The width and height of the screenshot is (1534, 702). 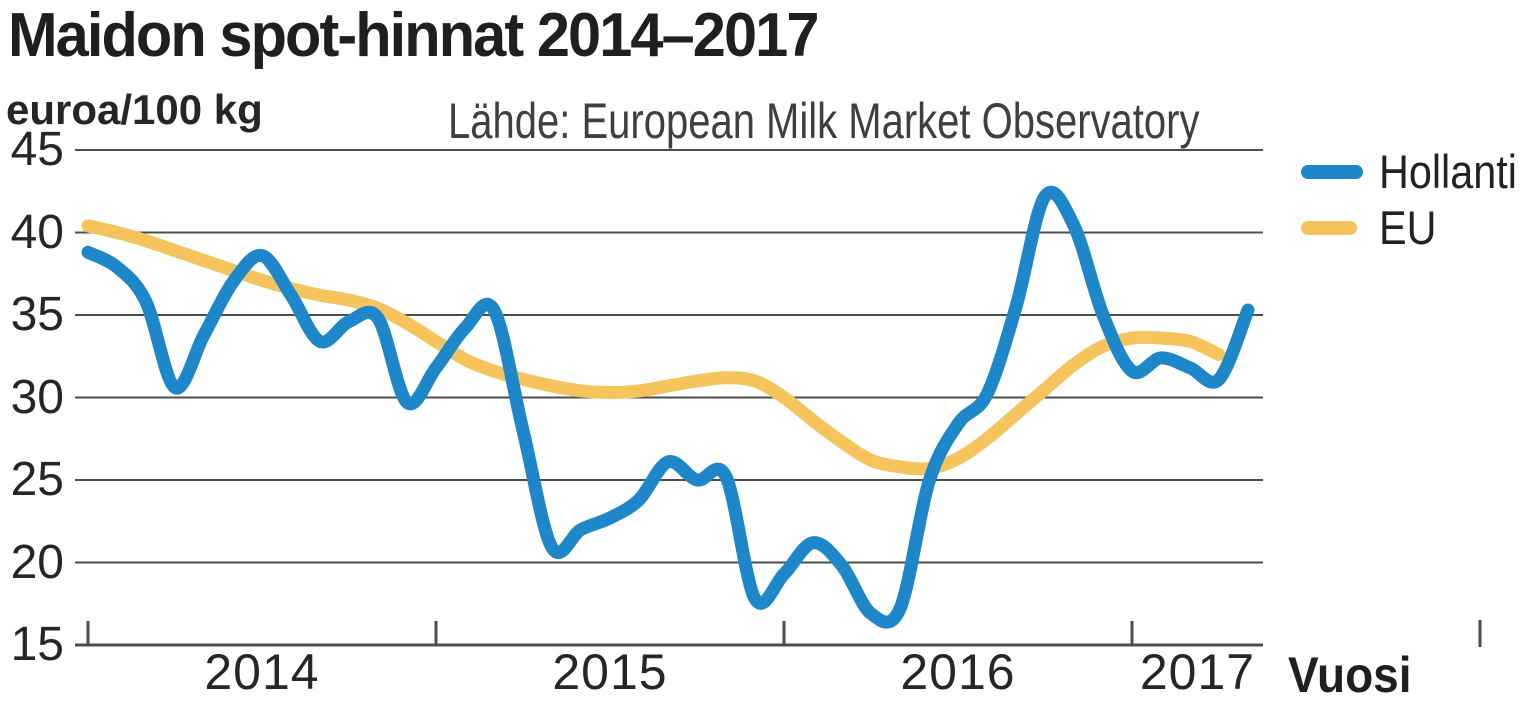 What do you see at coordinates (1350, 674) in the screenshot?
I see `x-axis-title: Vuosi` at bounding box center [1350, 674].